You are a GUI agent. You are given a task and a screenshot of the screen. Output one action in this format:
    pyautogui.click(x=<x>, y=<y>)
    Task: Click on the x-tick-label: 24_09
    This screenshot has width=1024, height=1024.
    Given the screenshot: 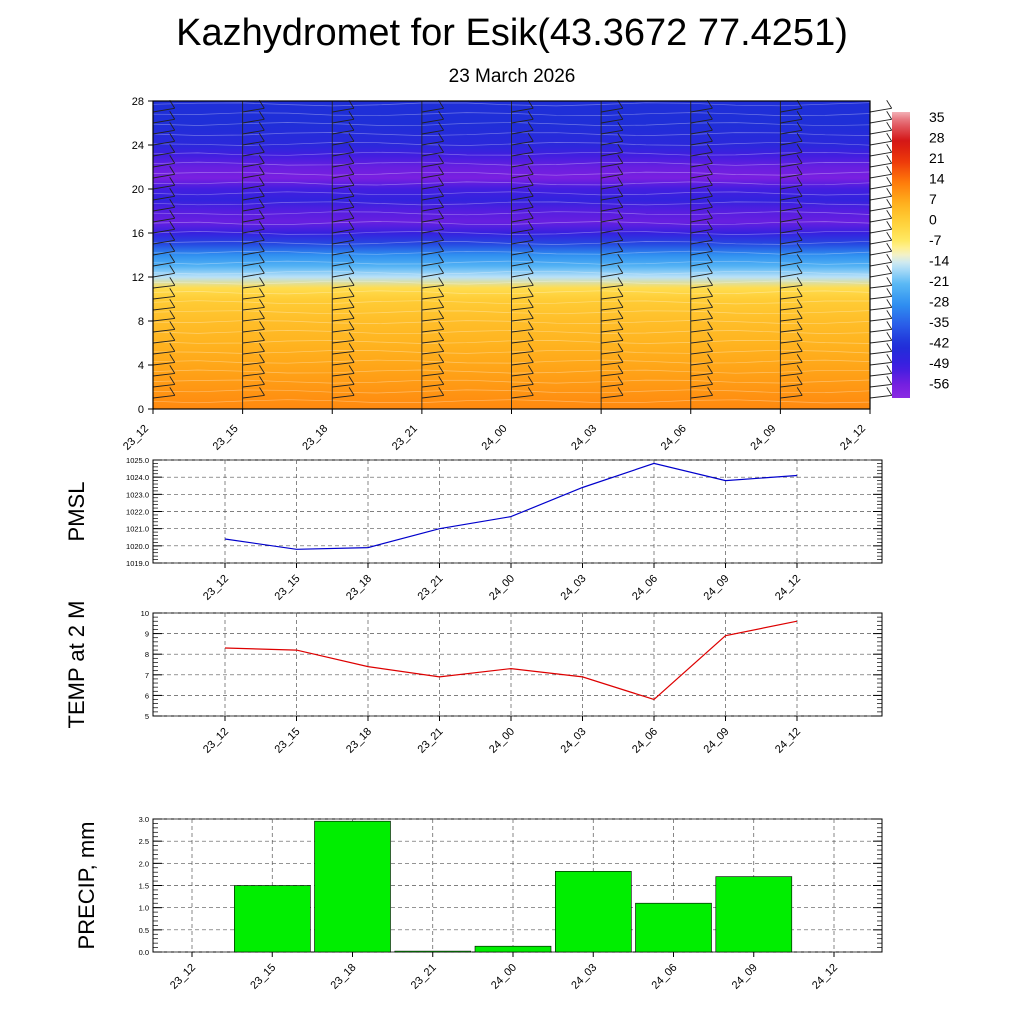 What is the action you would take?
    pyautogui.click(x=763, y=438)
    